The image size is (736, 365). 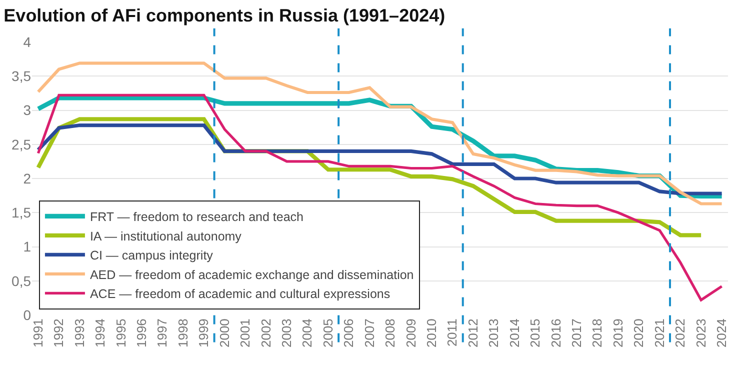 What do you see at coordinates (307, 333) in the screenshot?
I see `x-tick-label: 2004` at bounding box center [307, 333].